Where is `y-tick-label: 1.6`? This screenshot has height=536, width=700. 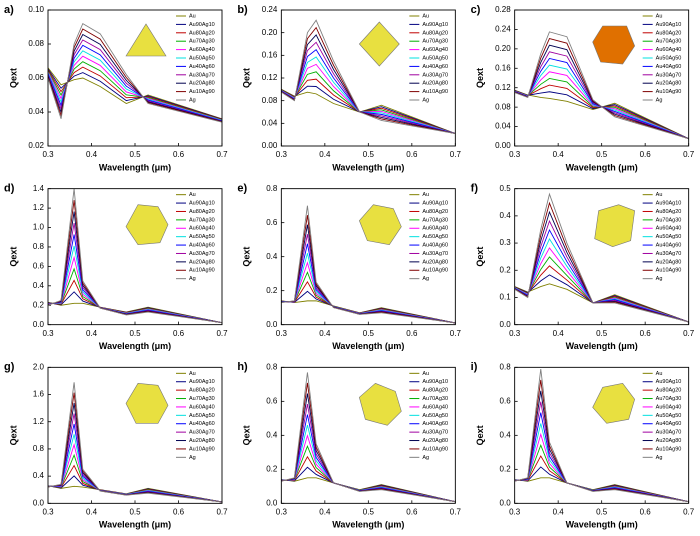 y-tick-label: 1.6 is located at coordinates (39, 394).